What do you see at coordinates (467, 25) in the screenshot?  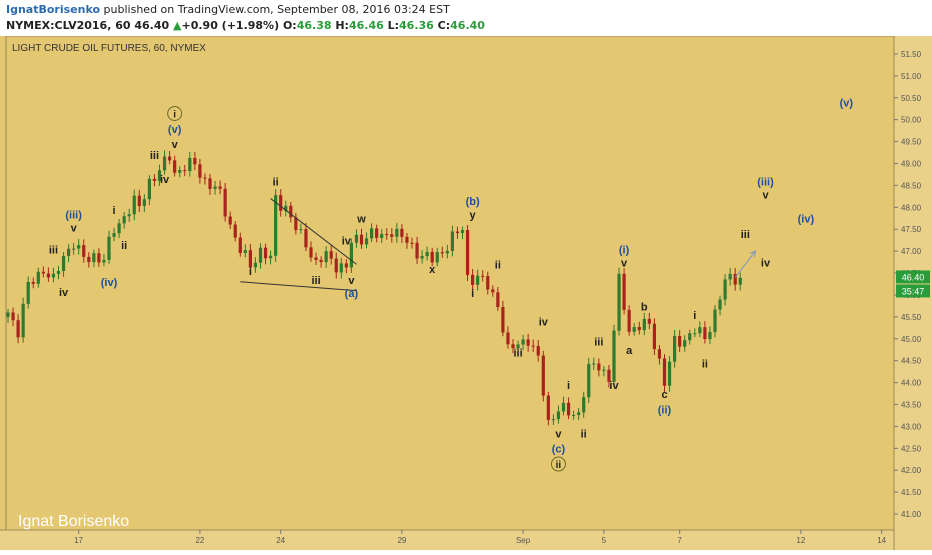 I see `close-value: 46.40` at bounding box center [467, 25].